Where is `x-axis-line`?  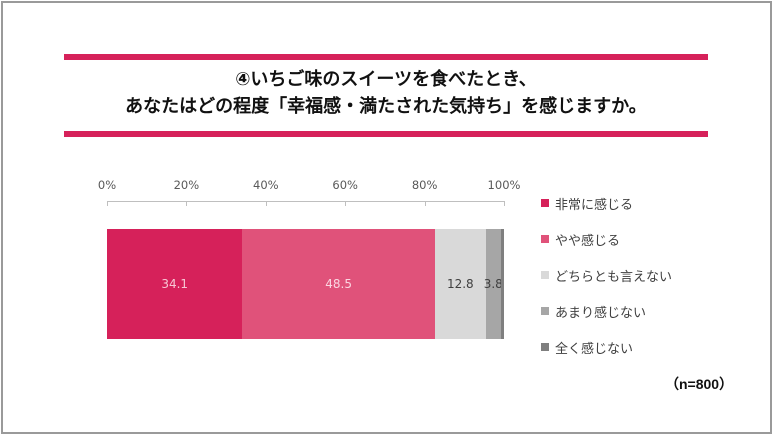 x-axis-line is located at coordinates (305, 201).